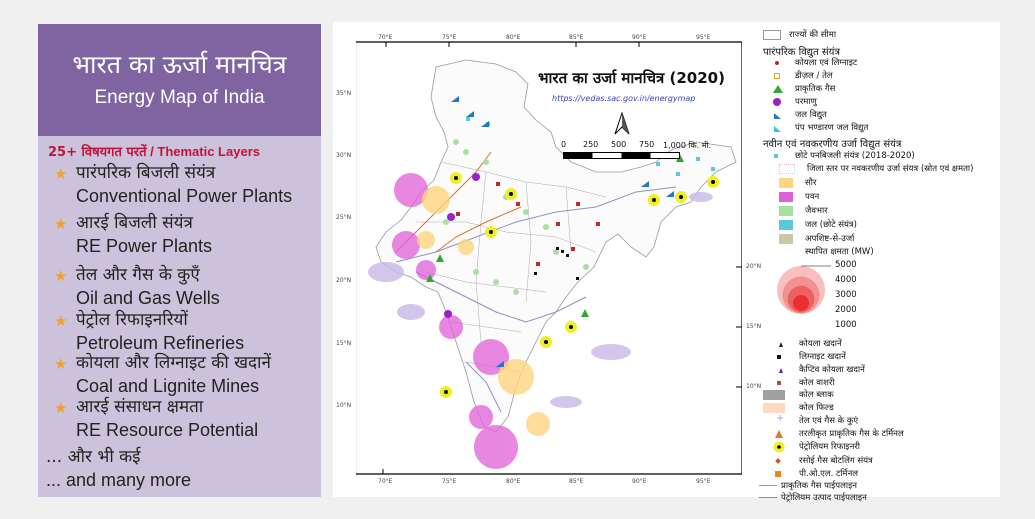 This screenshot has width=1035, height=519. What do you see at coordinates (846, 280) in the screenshot?
I see `capacity-label: 4000` at bounding box center [846, 280].